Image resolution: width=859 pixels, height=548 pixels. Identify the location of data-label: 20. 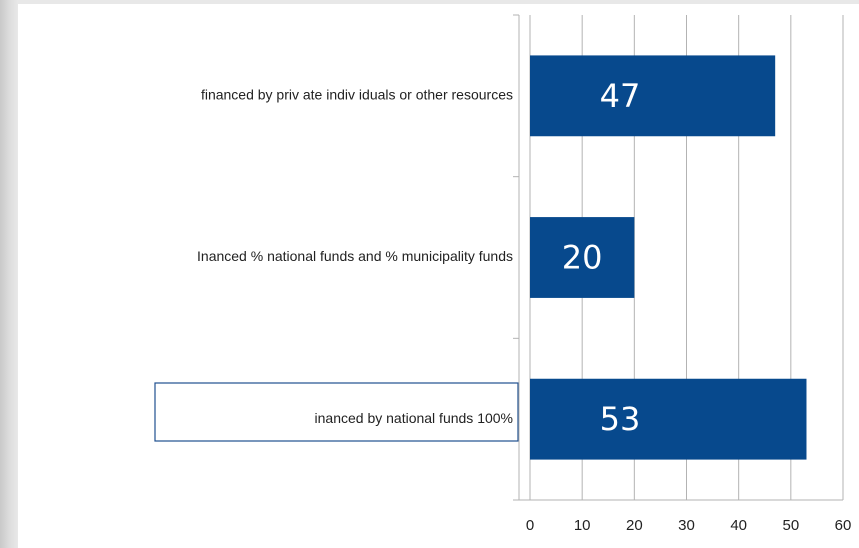
(582, 258).